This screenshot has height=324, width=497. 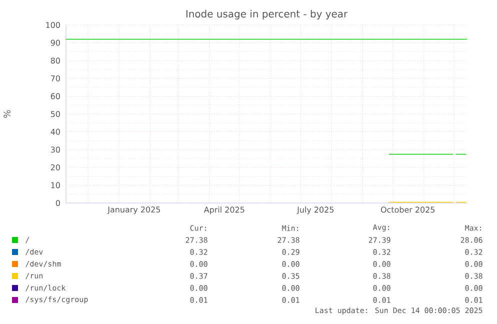 What do you see at coordinates (267, 15) in the screenshot?
I see `chart-title: Inode usage in percent - by year` at bounding box center [267, 15].